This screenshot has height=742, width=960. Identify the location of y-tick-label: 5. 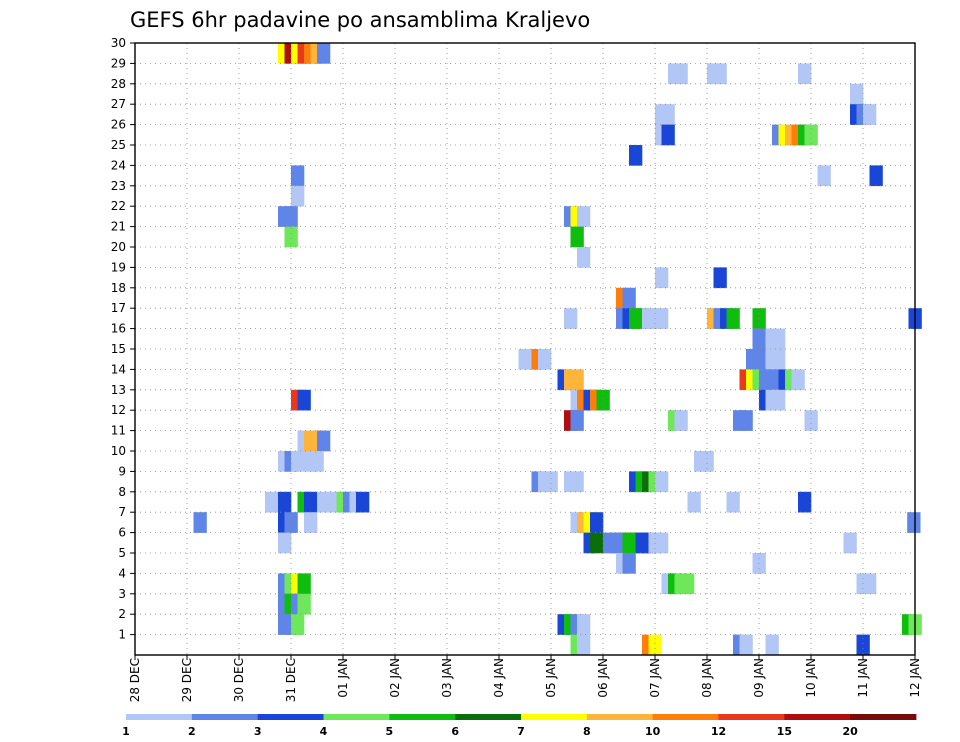
(122, 553).